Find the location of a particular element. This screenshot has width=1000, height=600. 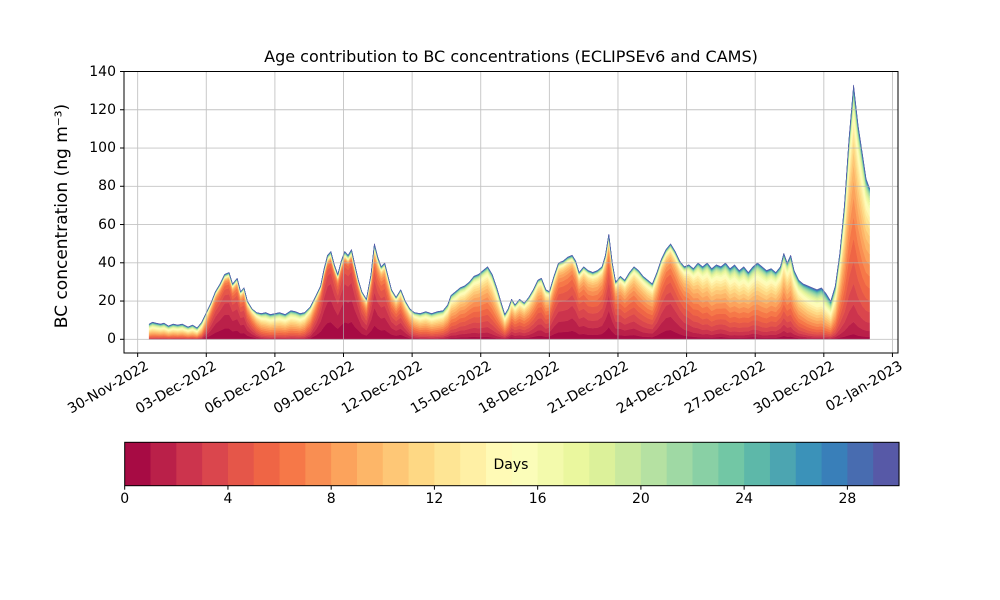

colorbar-border is located at coordinates (512, 464).